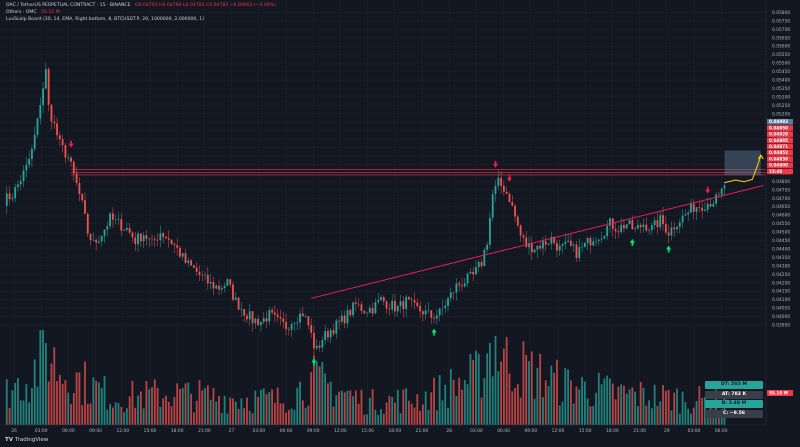 This screenshot has width=800, height=447. I want to click on price-badge-label: 0.04800, so click(778, 165).